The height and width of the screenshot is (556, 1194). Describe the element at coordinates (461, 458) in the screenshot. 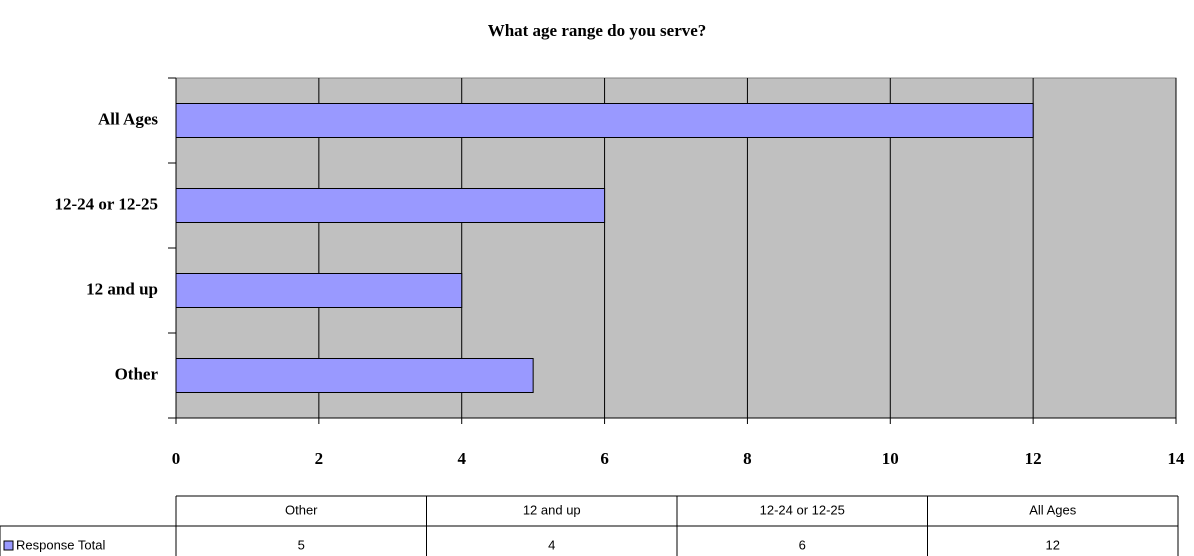

I see `x-tick-label: 4` at that location.